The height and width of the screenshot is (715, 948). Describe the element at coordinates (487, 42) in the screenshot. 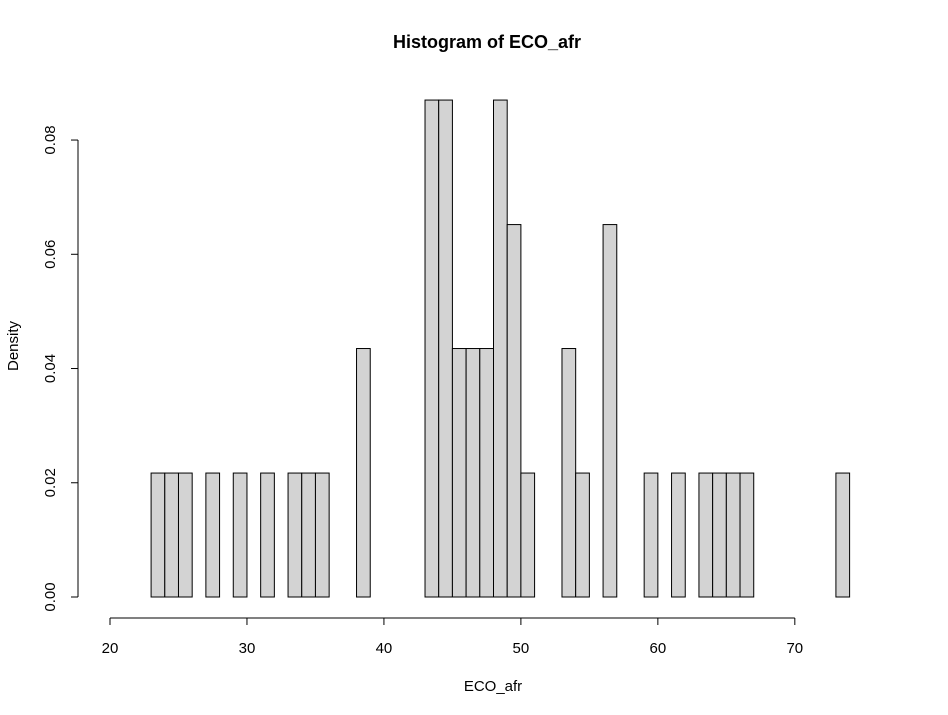

I see `chart-title: Histogram of ECO_afr` at that location.